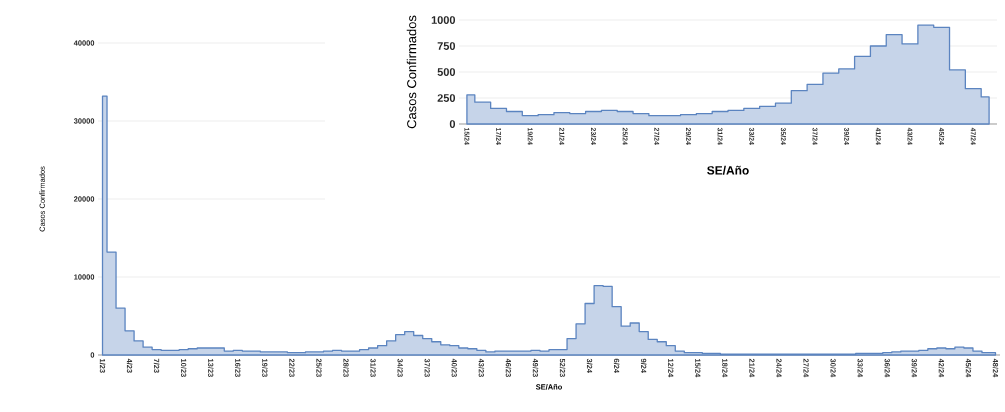  Describe the element at coordinates (446, 72) in the screenshot. I see `y-tick-label: 500` at that location.